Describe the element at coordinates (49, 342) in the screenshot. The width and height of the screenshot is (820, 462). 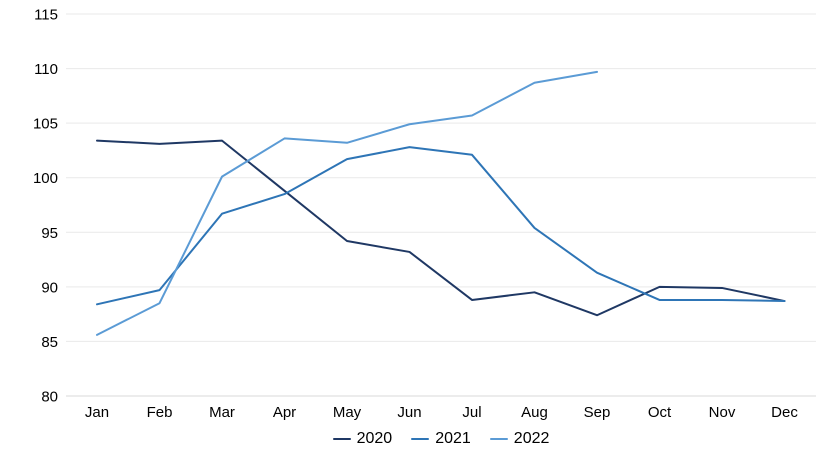
I see `y-tick-label: 85` at that location.